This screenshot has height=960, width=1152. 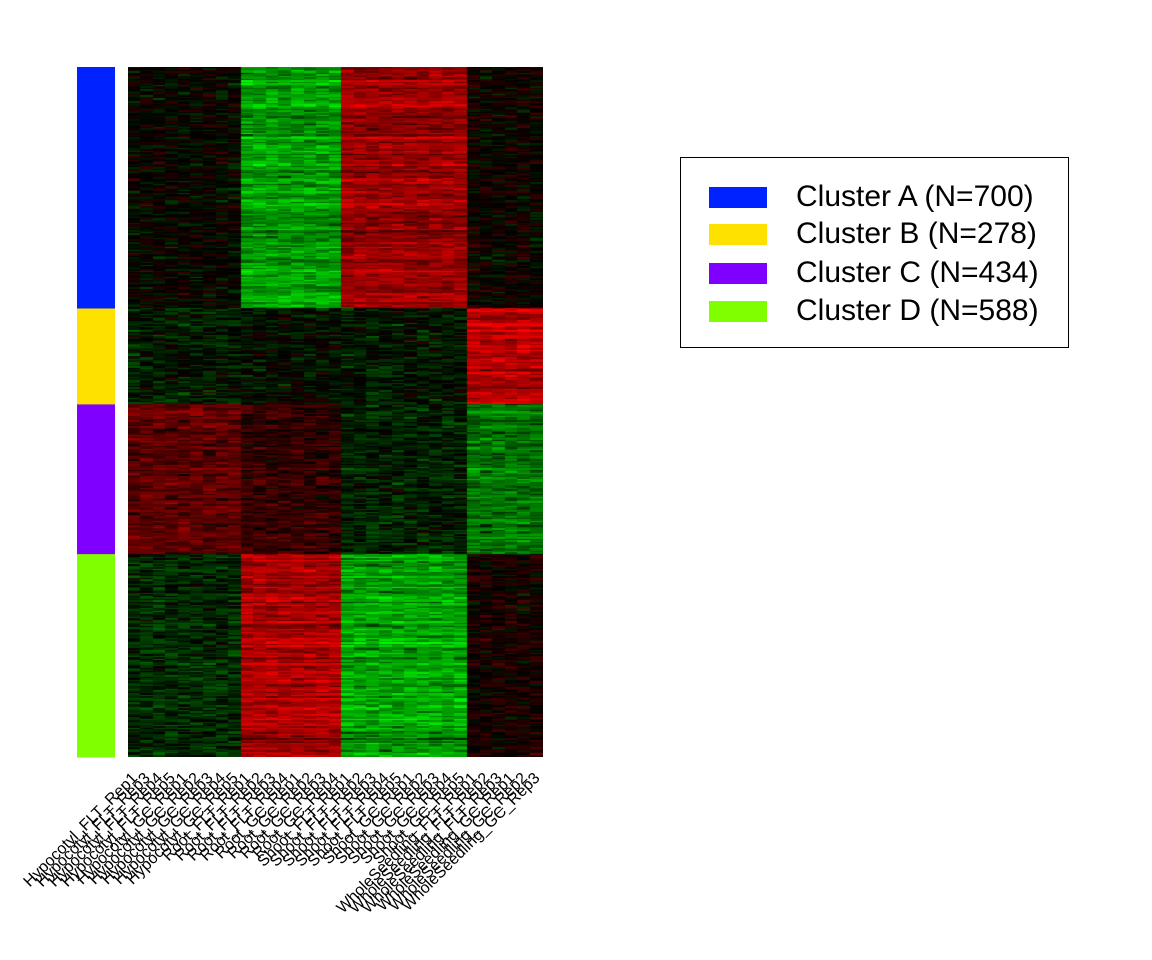 I want to click on legend-item-cluster-d: Cluster D (N=588), so click(x=874, y=311).